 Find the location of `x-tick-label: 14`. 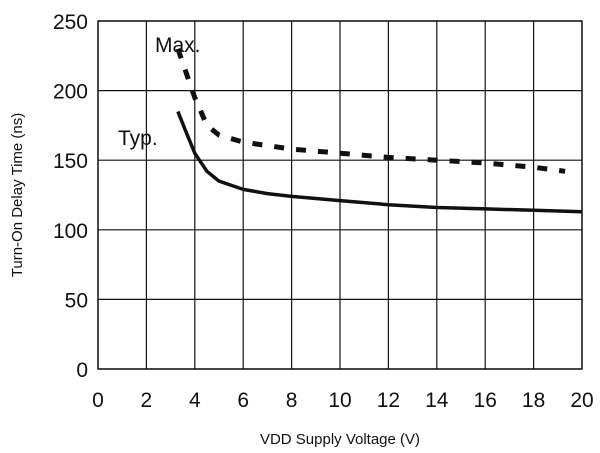

x-tick-label: 14 is located at coordinates (437, 400).